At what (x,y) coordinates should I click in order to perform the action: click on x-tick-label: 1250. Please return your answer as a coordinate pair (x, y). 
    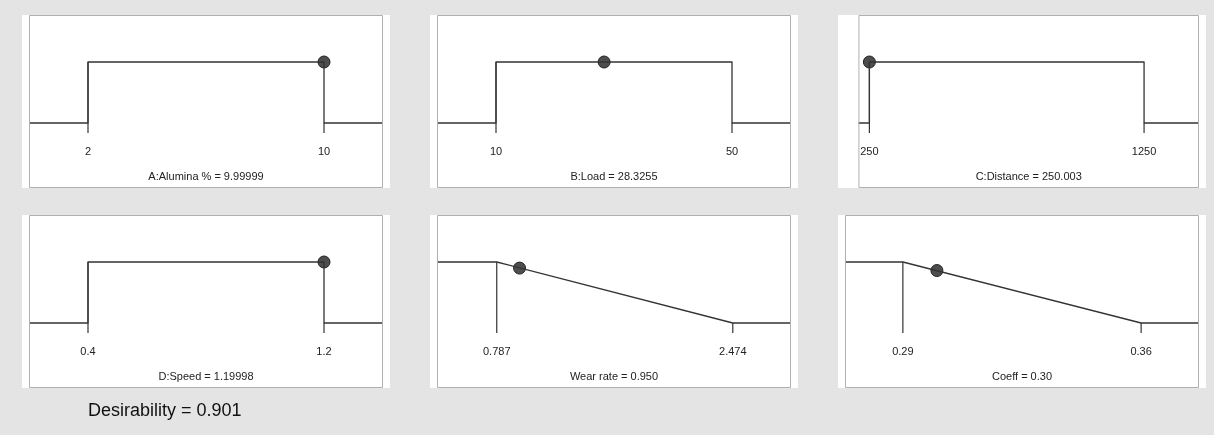
    Looking at the image, I should click on (1144, 150).